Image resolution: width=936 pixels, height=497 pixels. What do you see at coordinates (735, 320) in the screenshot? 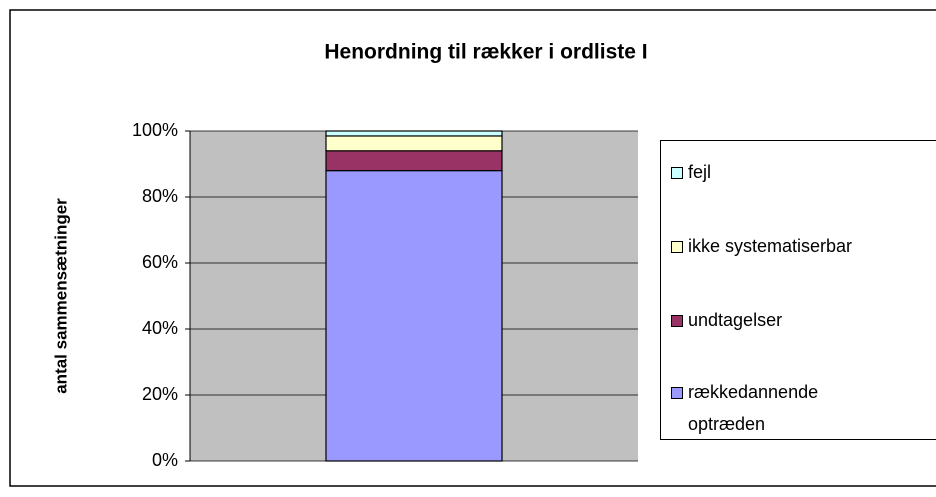
I see `legend-label: undtagelser` at bounding box center [735, 320].